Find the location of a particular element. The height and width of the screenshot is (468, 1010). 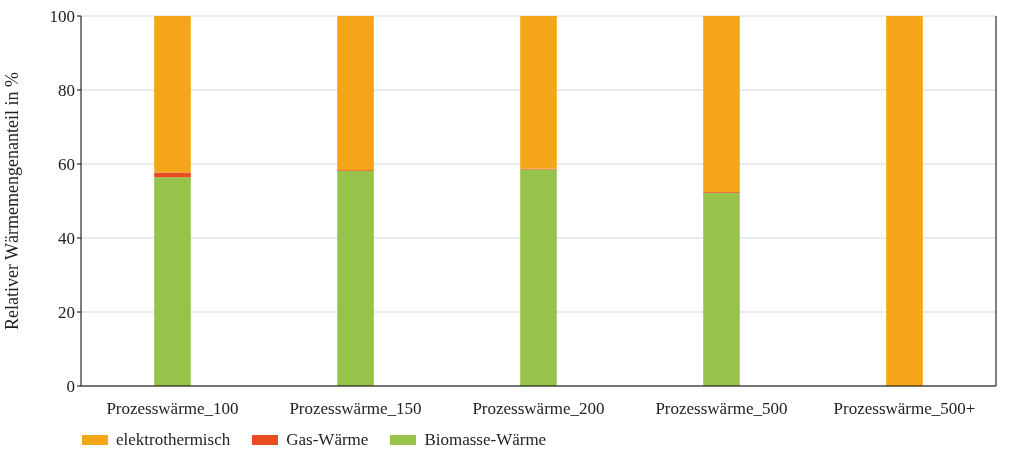

x-tick-label: Prozesswärme_500+ is located at coordinates (904, 409).